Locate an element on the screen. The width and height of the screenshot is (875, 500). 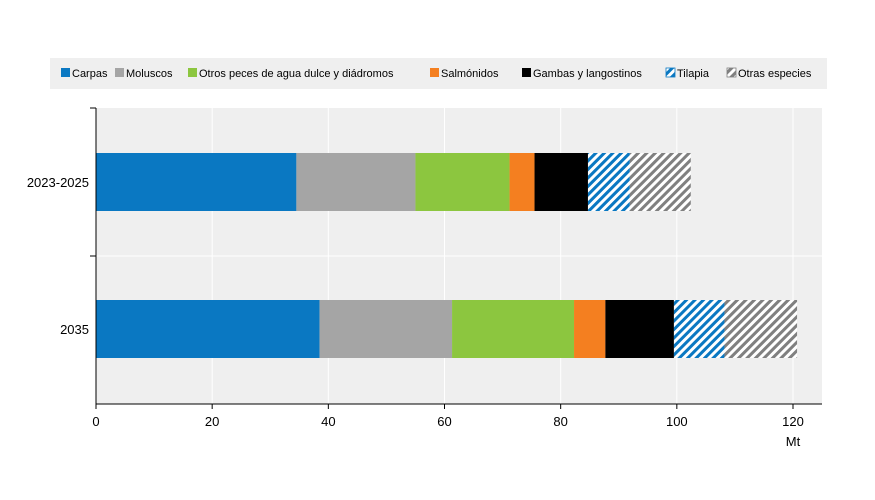
legend-item-carpas: Carpas is located at coordinates (84, 74).